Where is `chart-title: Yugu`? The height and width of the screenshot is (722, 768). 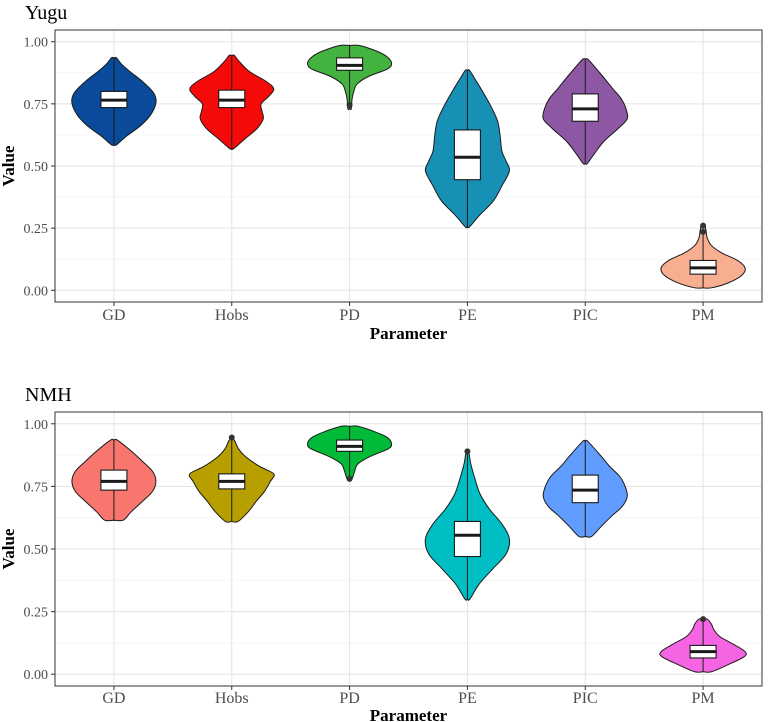
chart-title: Yugu is located at coordinates (46, 13).